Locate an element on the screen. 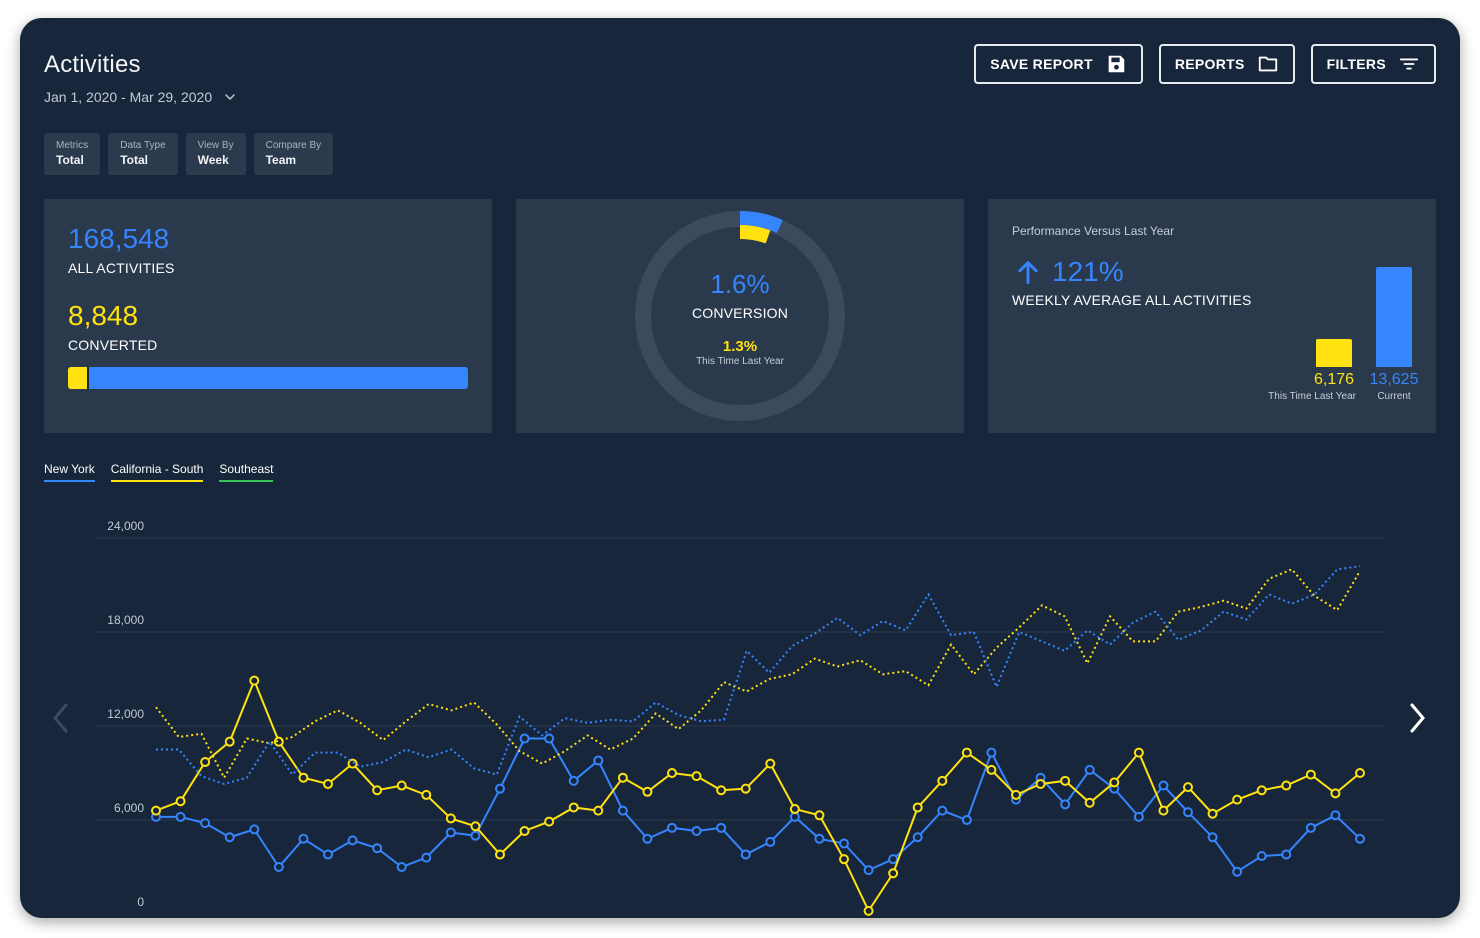  reports-button: REPORTS is located at coordinates (1226, 64).